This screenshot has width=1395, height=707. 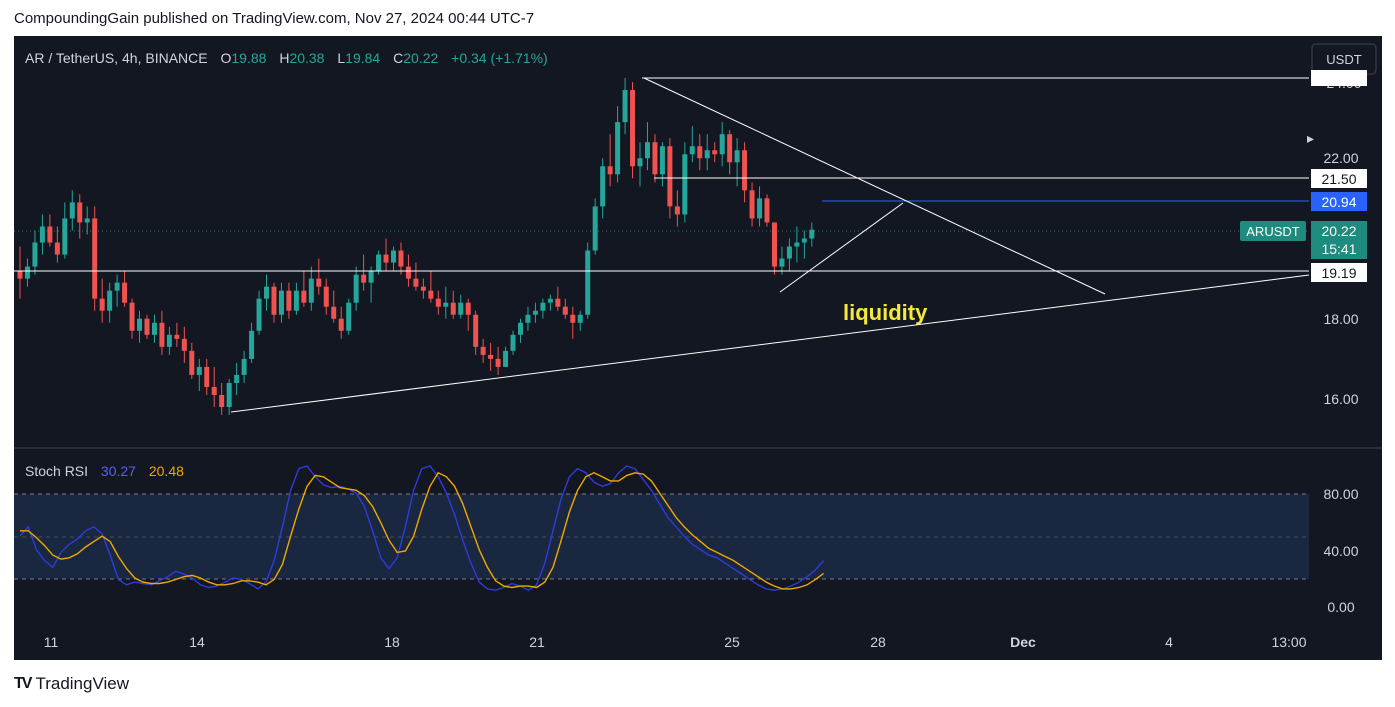 I want to click on rsi-d-line, so click(x=422, y=530).